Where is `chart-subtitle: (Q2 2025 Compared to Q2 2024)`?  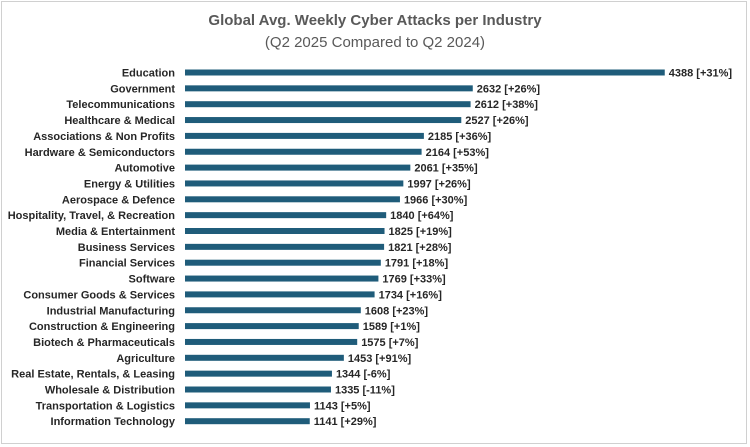 chart-subtitle: (Q2 2025 Compared to Q2 2024) is located at coordinates (375, 42).